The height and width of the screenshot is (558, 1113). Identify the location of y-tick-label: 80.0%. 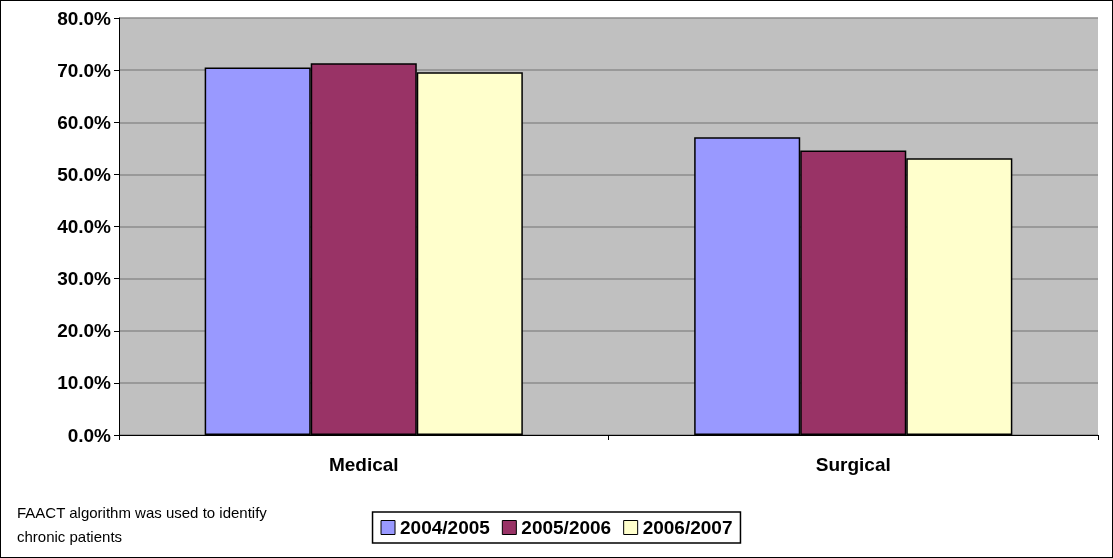
(84, 18).